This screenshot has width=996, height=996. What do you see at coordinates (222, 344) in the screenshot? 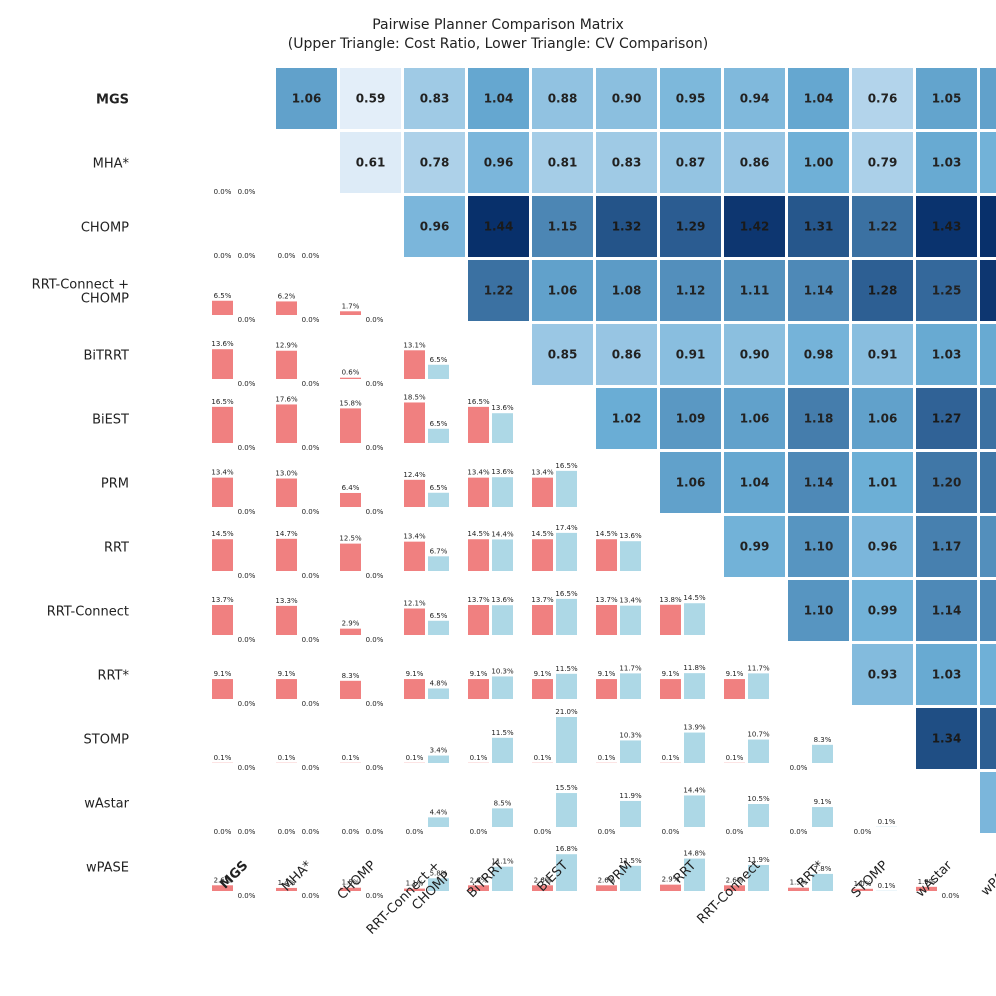
I see `cv-label-row-planner: 13.6%` at bounding box center [222, 344].